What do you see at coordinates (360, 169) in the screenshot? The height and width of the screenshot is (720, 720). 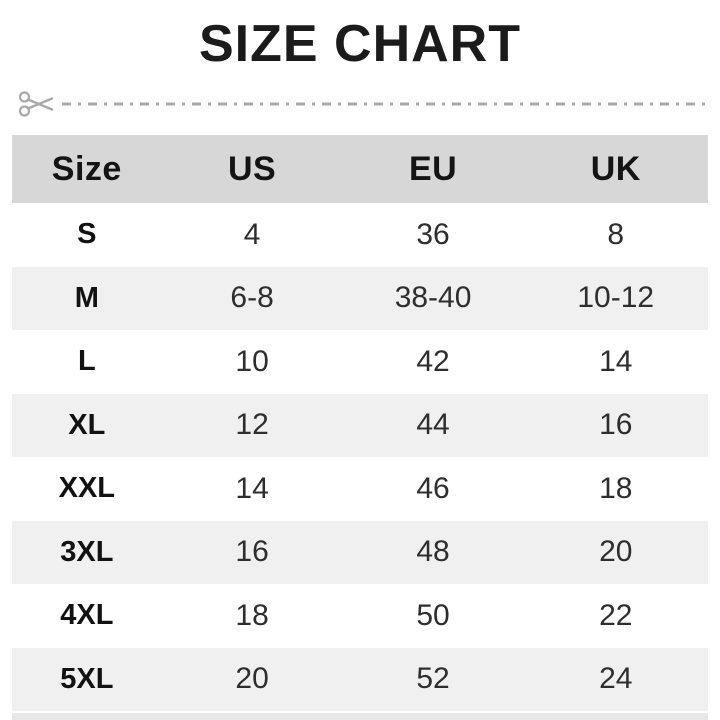 I see `table-header-row: Size US EU UK` at bounding box center [360, 169].